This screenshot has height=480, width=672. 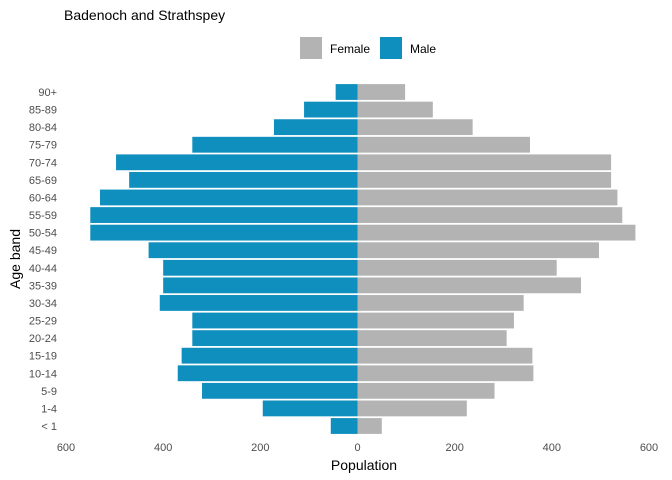 What do you see at coordinates (391, 48) in the screenshot?
I see `legend-swatch-male` at bounding box center [391, 48].